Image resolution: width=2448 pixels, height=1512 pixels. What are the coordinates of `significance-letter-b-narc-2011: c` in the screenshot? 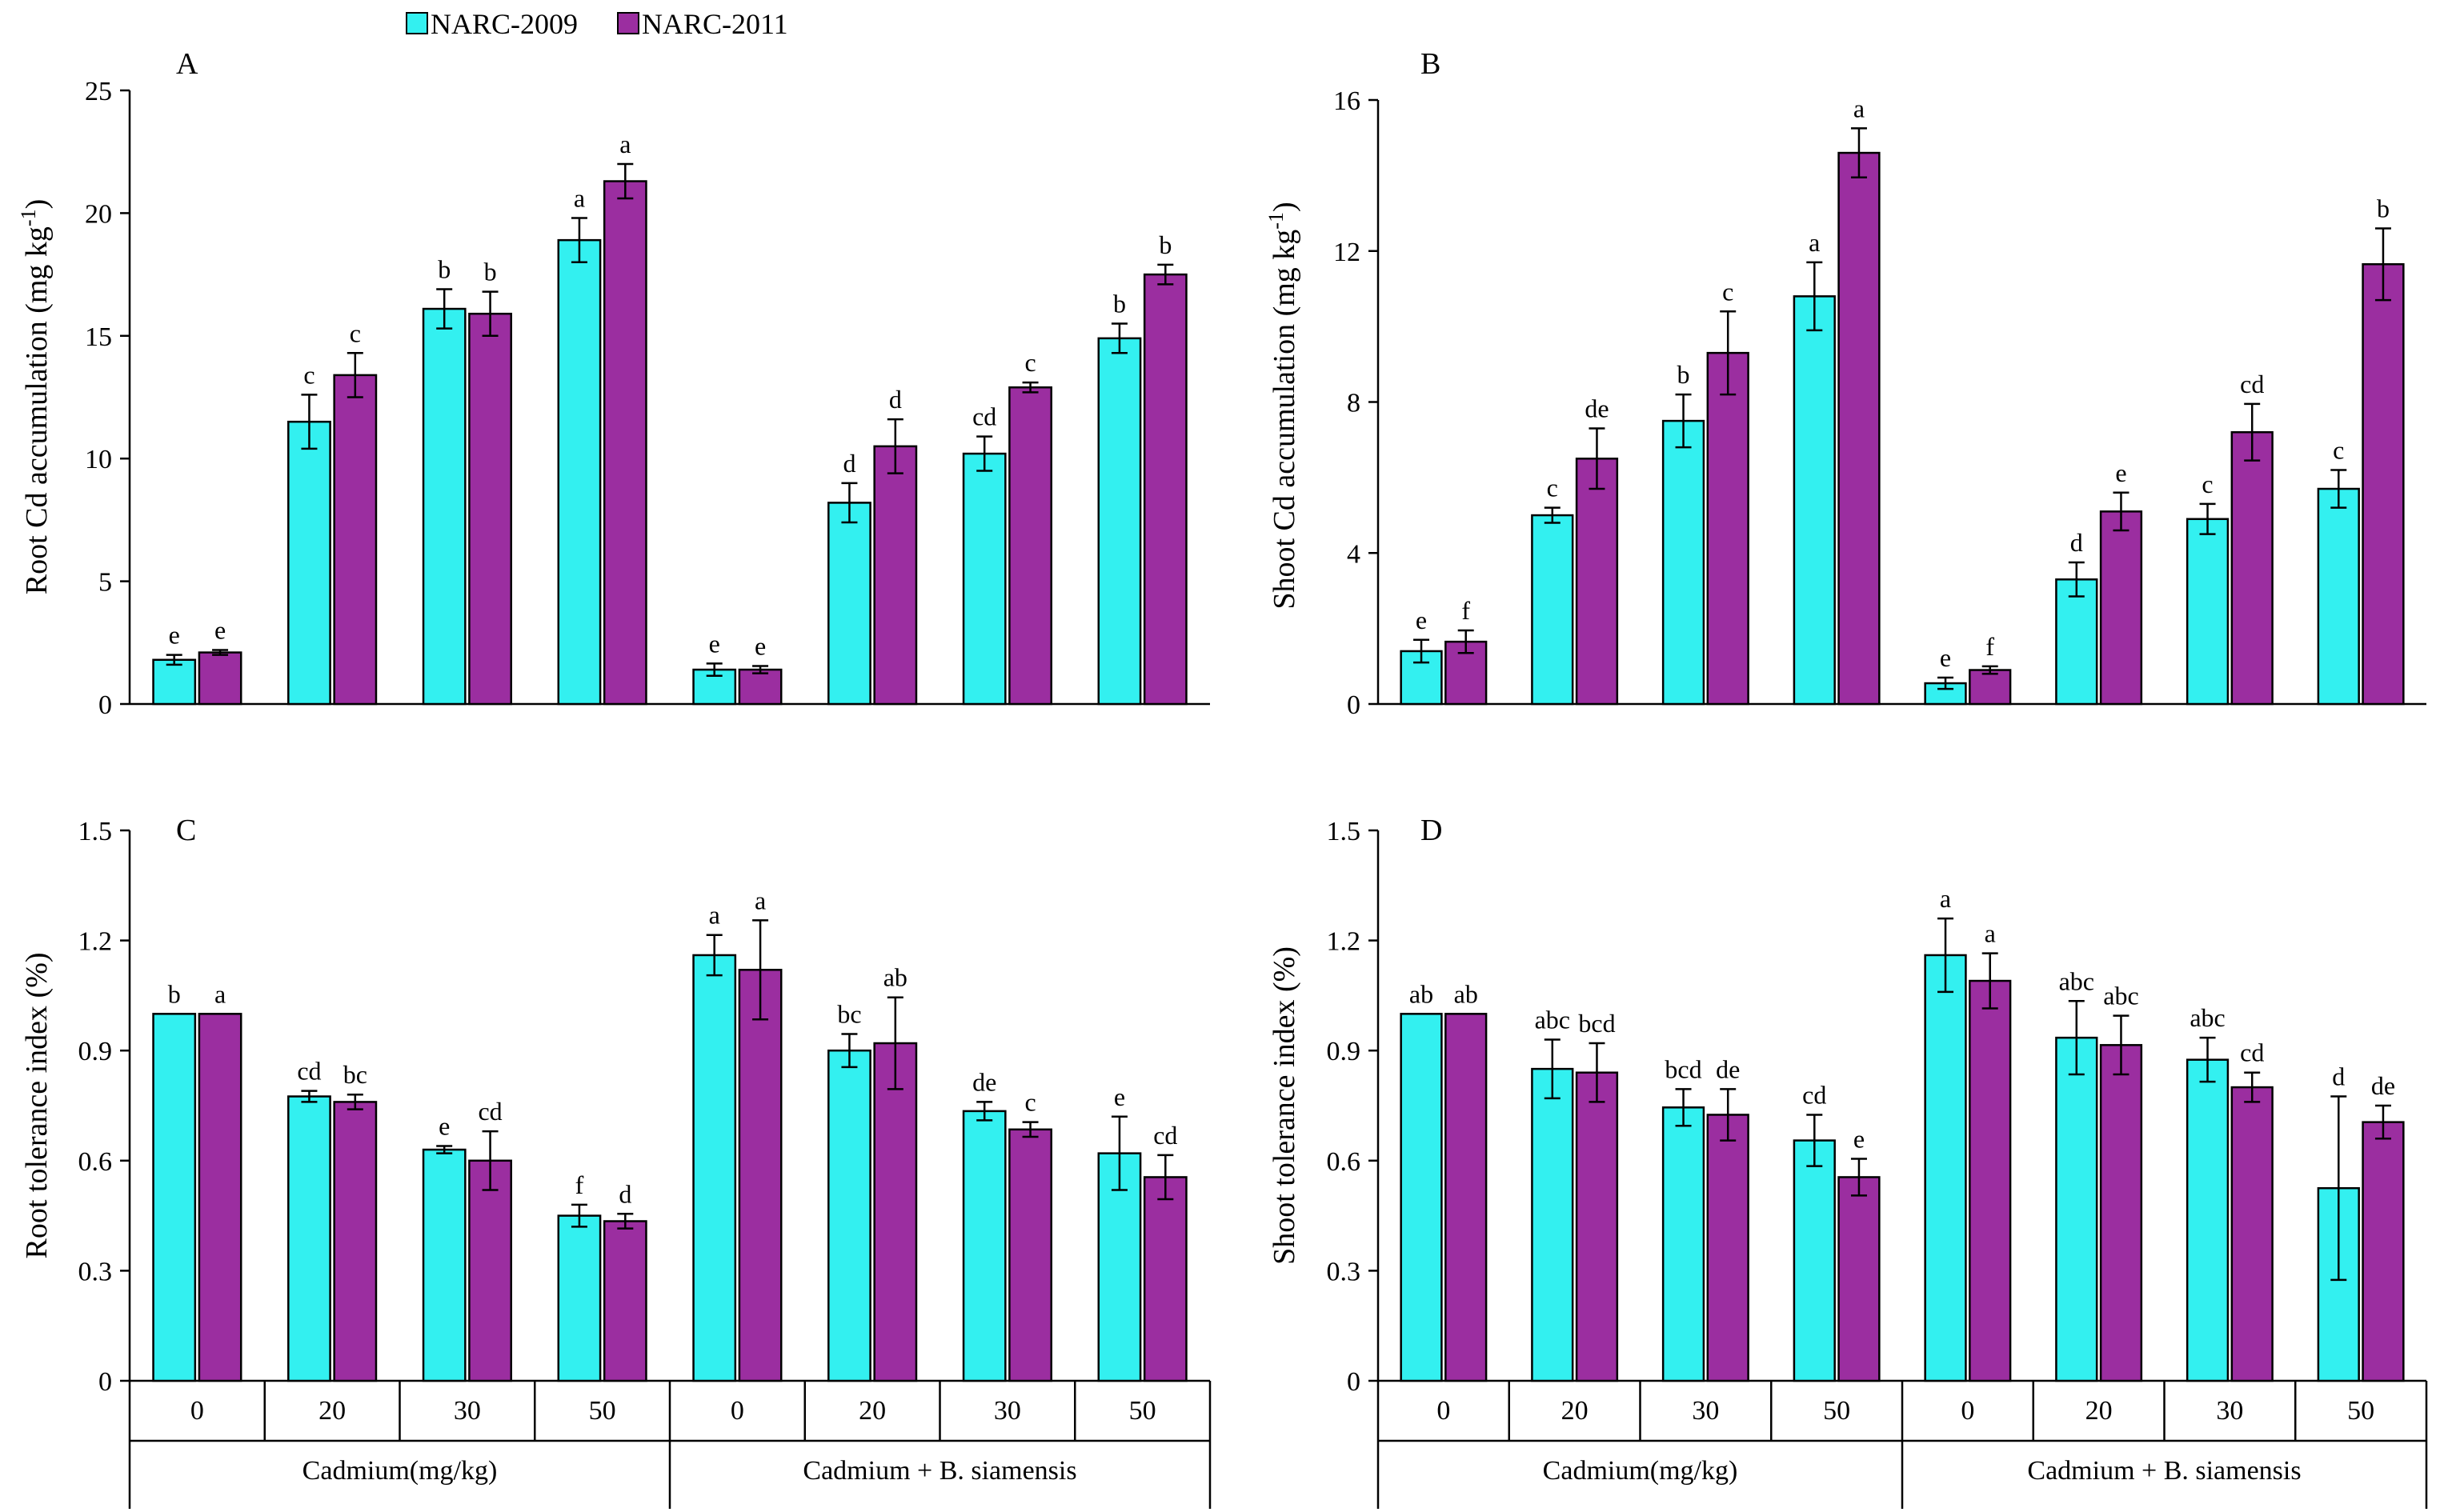 It's located at (1727, 291).